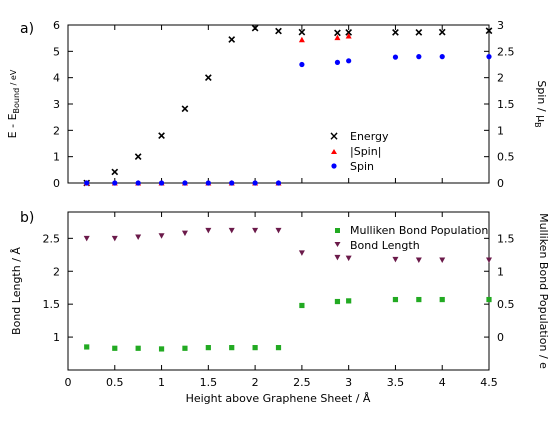  I want to click on x-tick-label: 3, so click(348, 382).